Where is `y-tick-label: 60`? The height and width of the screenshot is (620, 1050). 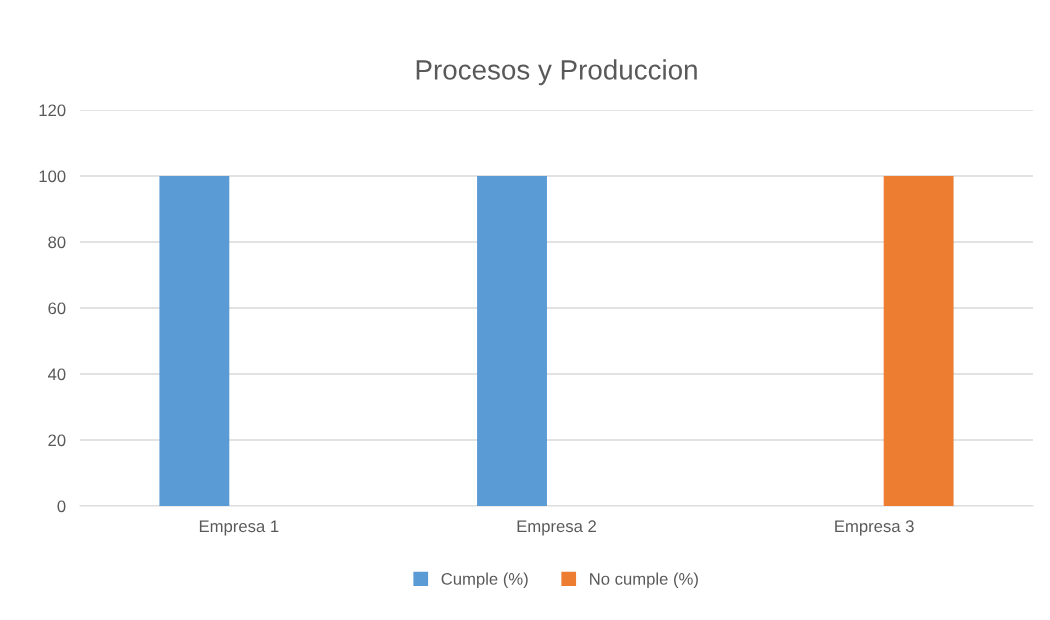 y-tick-label: 60 is located at coordinates (57, 308).